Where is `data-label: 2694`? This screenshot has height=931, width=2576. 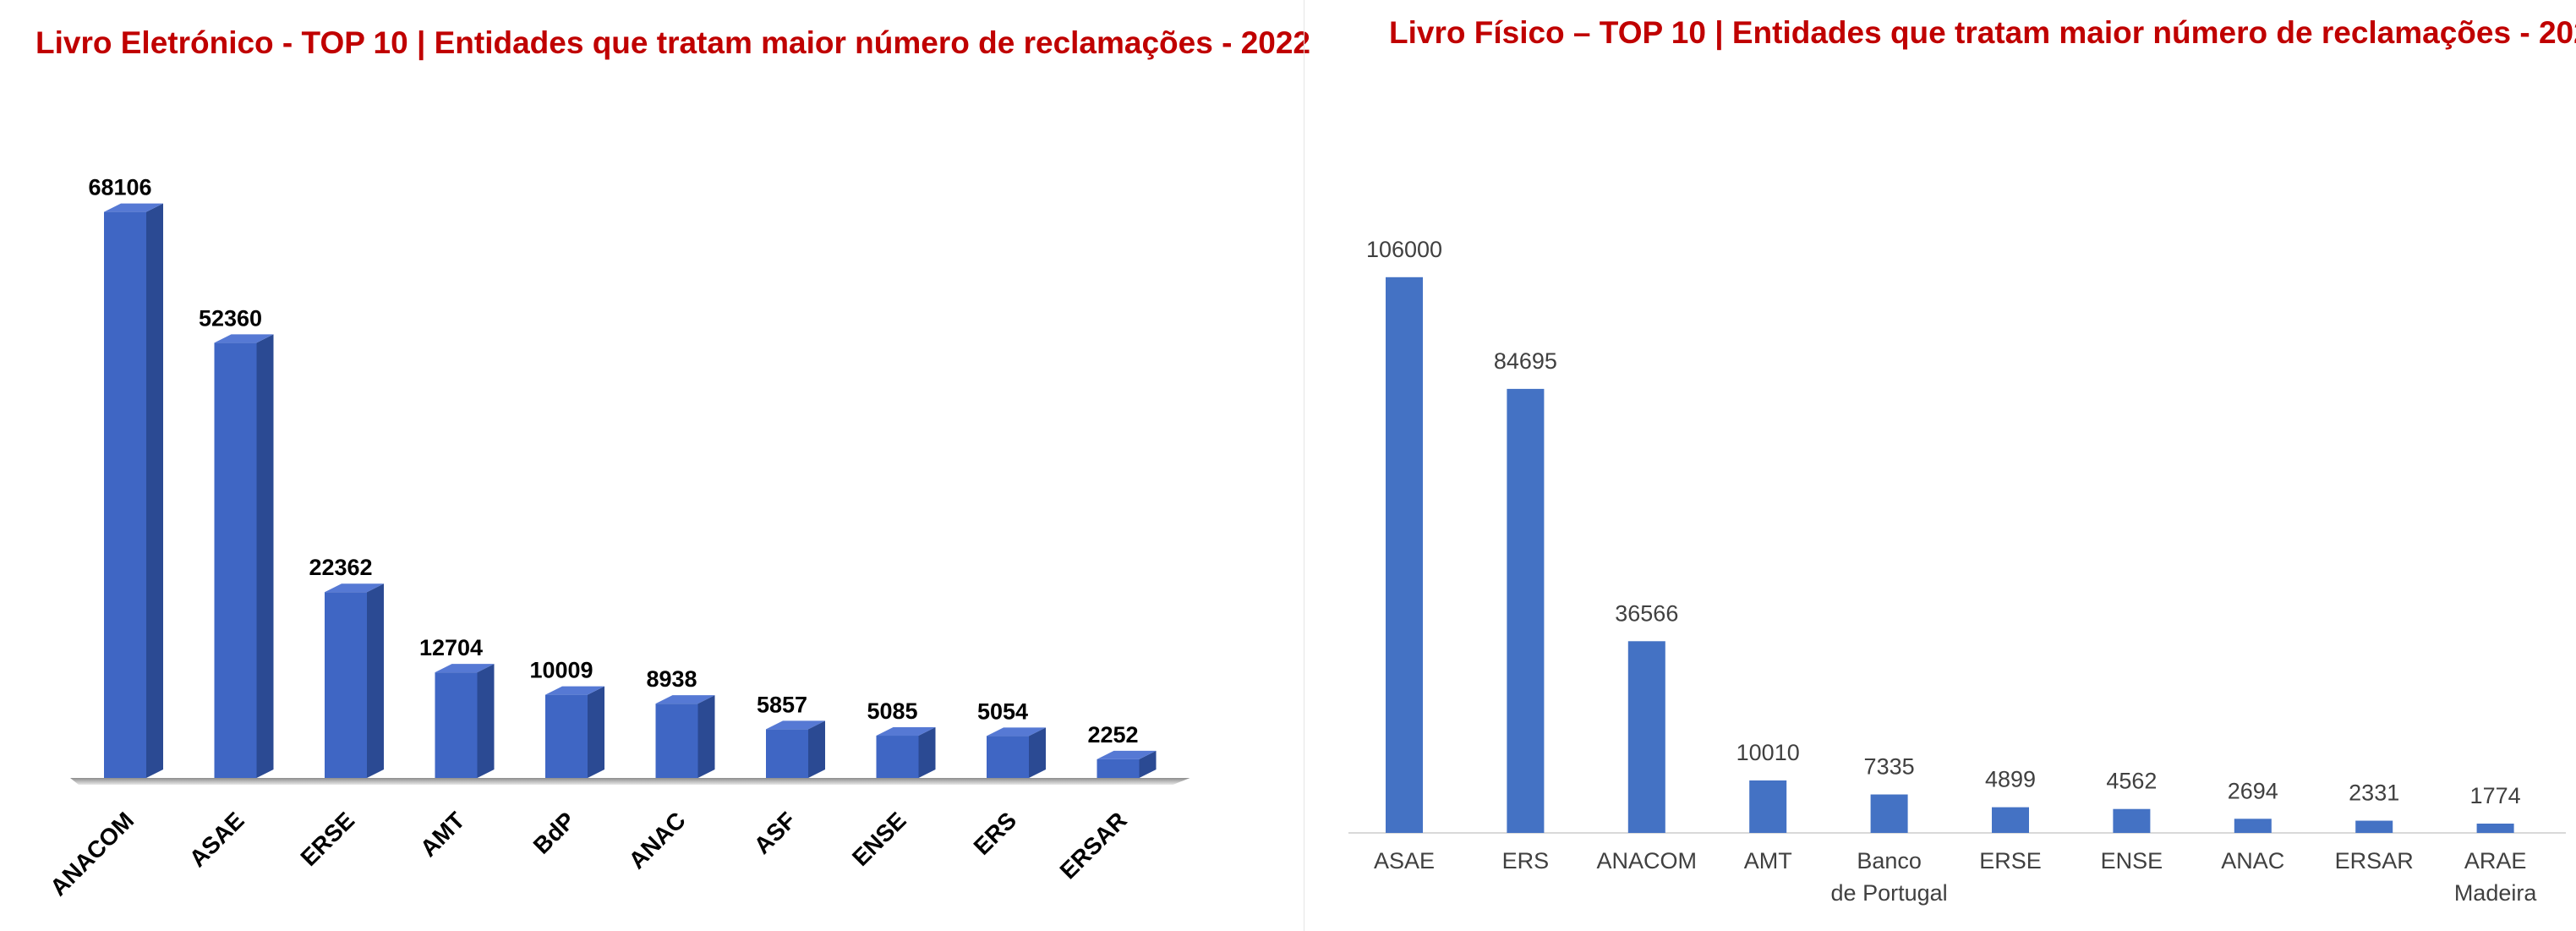
data-label: 2694 is located at coordinates (2253, 790).